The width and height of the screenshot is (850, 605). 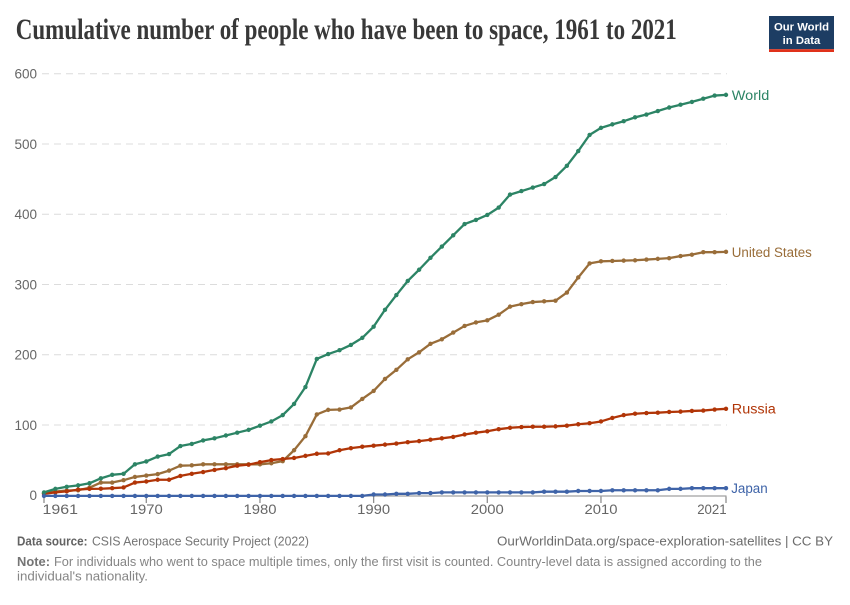 I want to click on svg-text: 200, so click(x=25, y=355).